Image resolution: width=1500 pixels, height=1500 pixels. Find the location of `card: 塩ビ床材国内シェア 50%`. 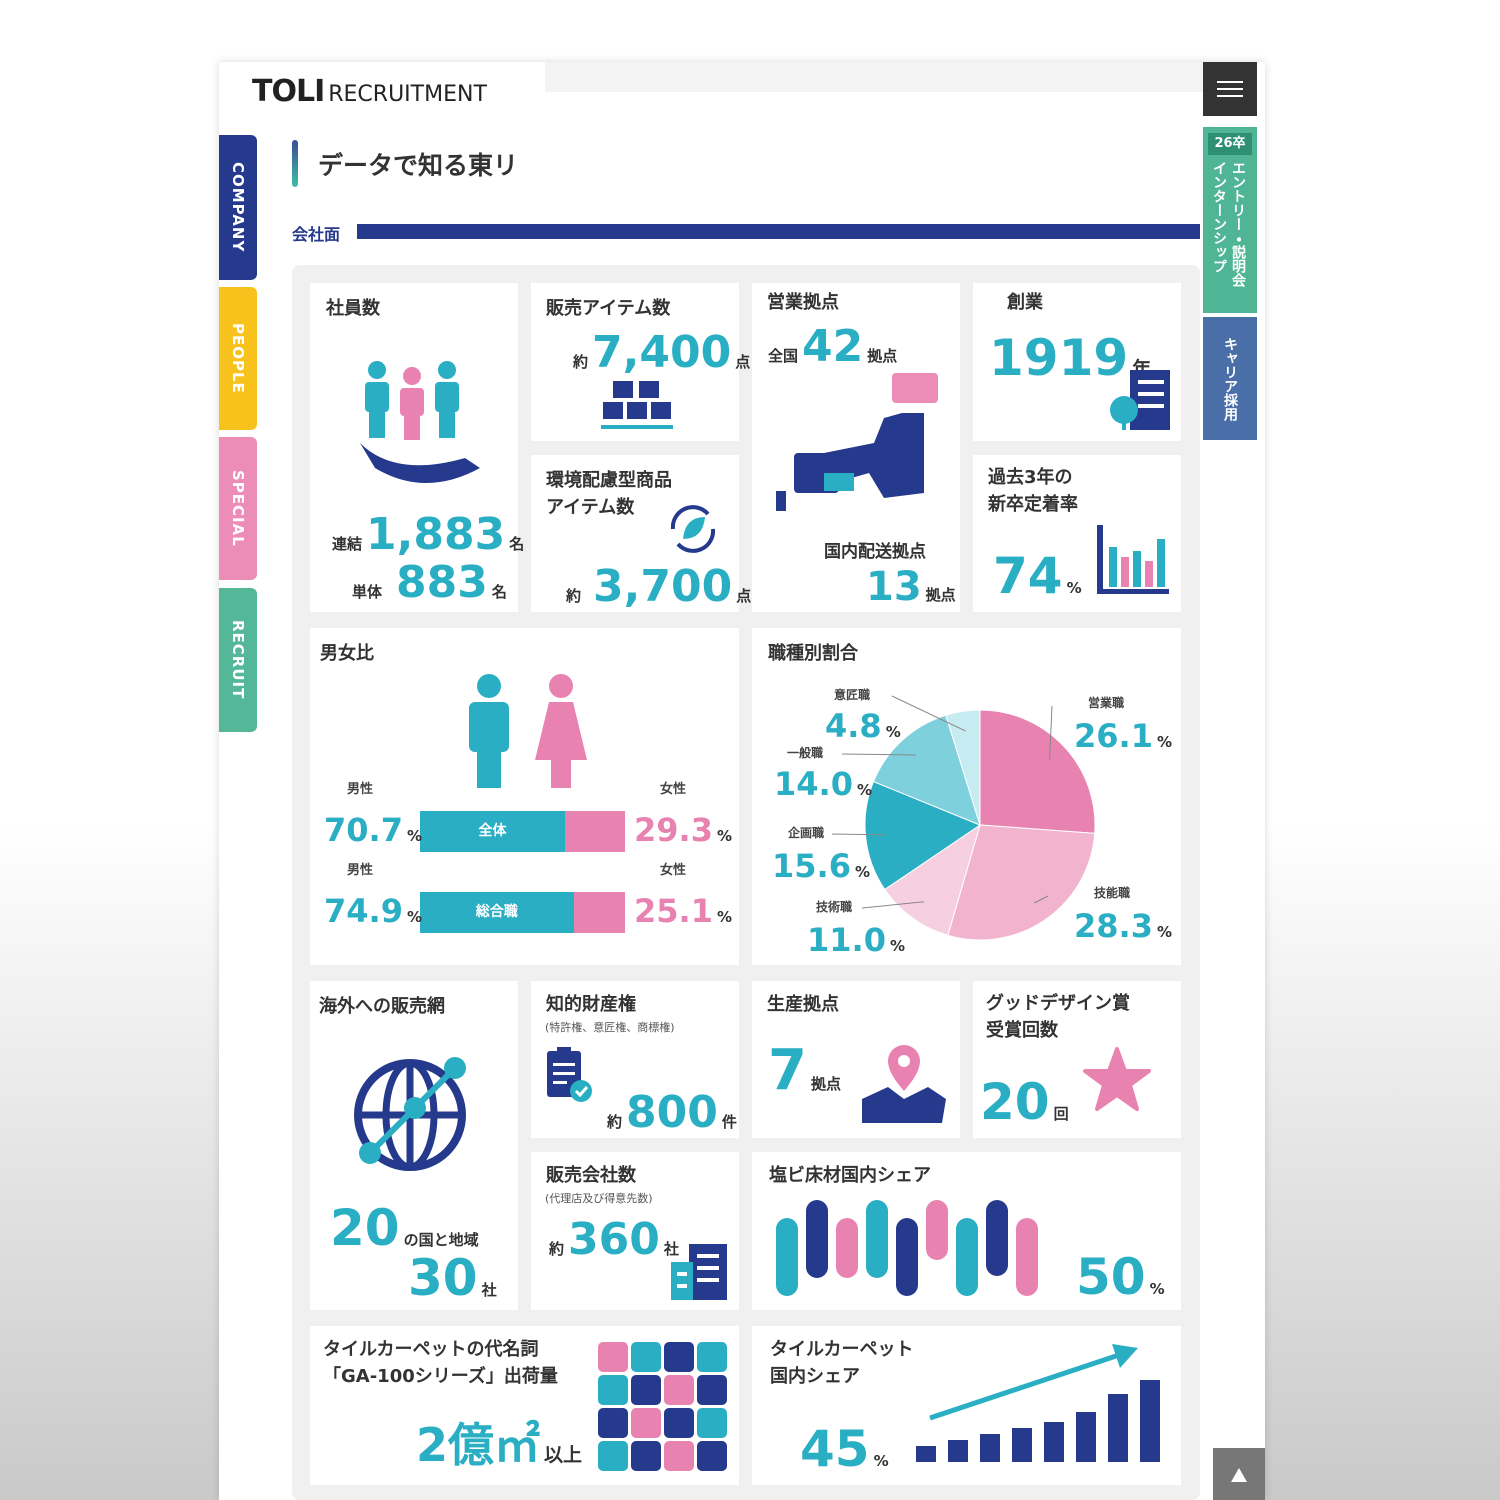

card: 塩ビ床材国内シェア 50% is located at coordinates (966, 1231).